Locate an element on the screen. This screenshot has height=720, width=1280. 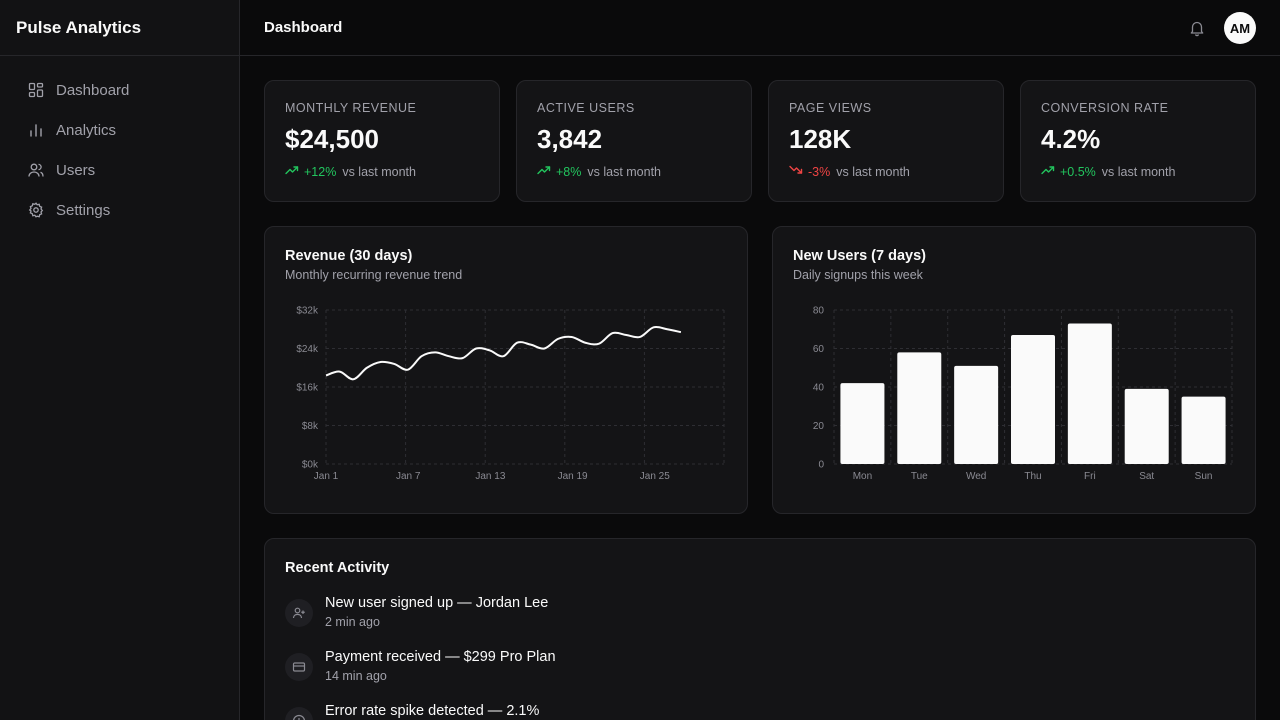
bar-sat is located at coordinates (1146, 426).